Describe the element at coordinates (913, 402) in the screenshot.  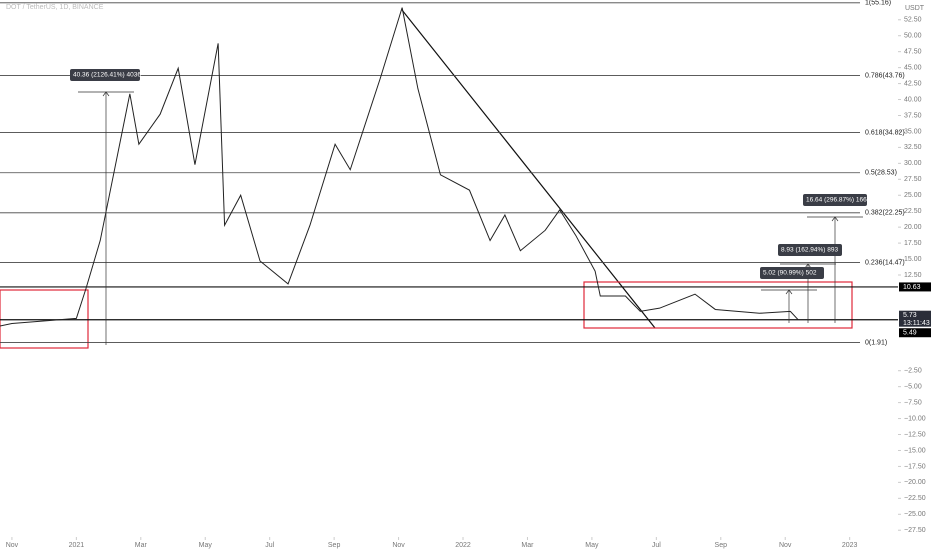
I see `y-tick-label: −7.50` at that location.